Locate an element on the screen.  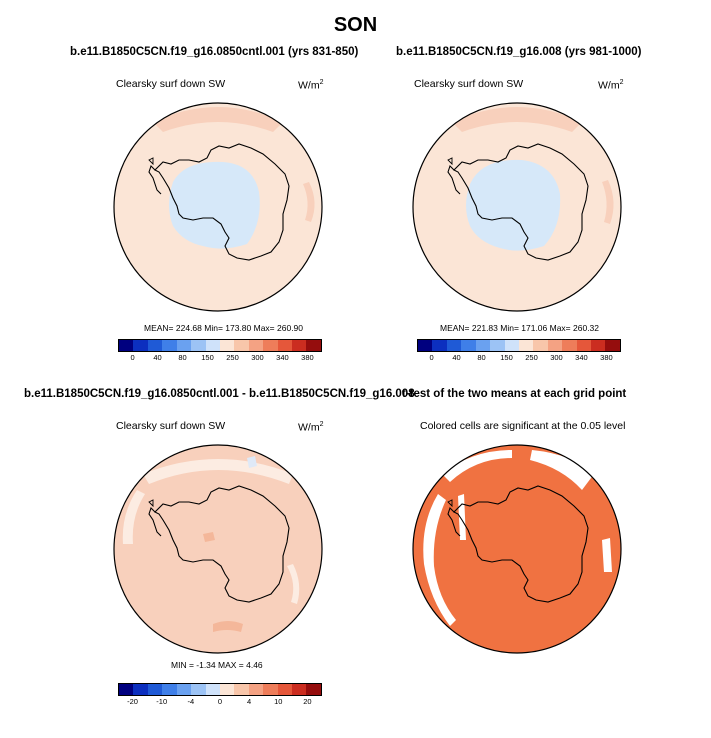
panel-3-colorbar is located at coordinates (220, 689).